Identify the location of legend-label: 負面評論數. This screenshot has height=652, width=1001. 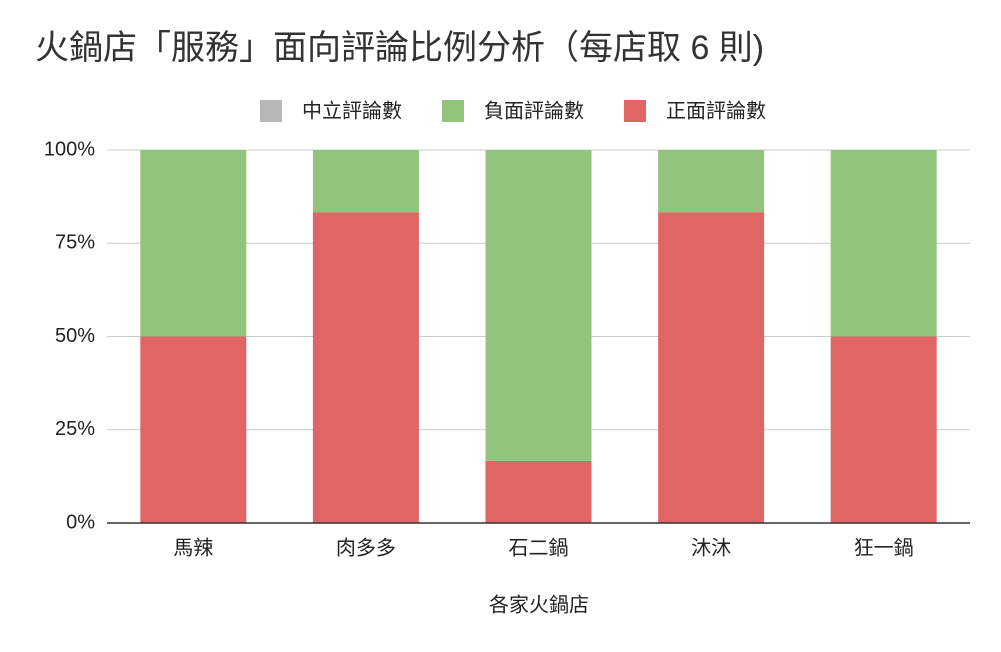
(534, 110).